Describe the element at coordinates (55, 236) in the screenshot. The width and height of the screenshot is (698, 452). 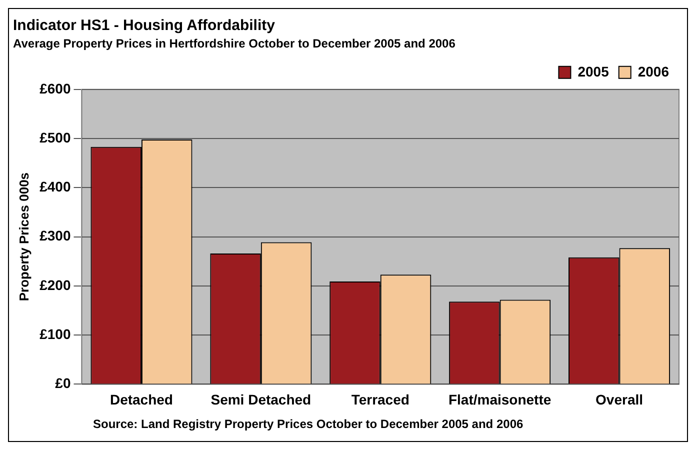
I see `y-tick-label: £300` at that location.